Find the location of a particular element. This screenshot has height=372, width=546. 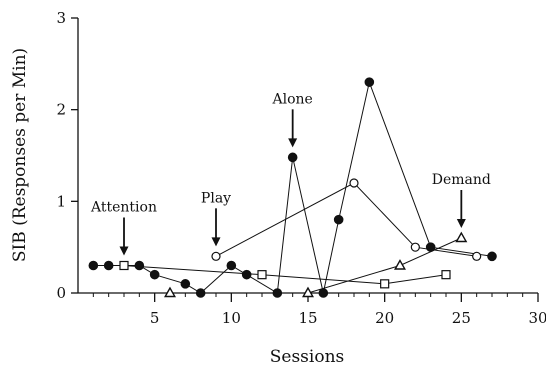

arrow-head-attention is located at coordinates (124, 251).